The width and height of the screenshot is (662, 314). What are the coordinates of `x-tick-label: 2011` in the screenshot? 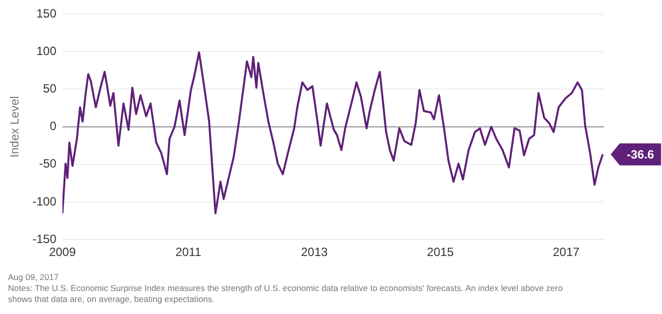 It's located at (188, 252).